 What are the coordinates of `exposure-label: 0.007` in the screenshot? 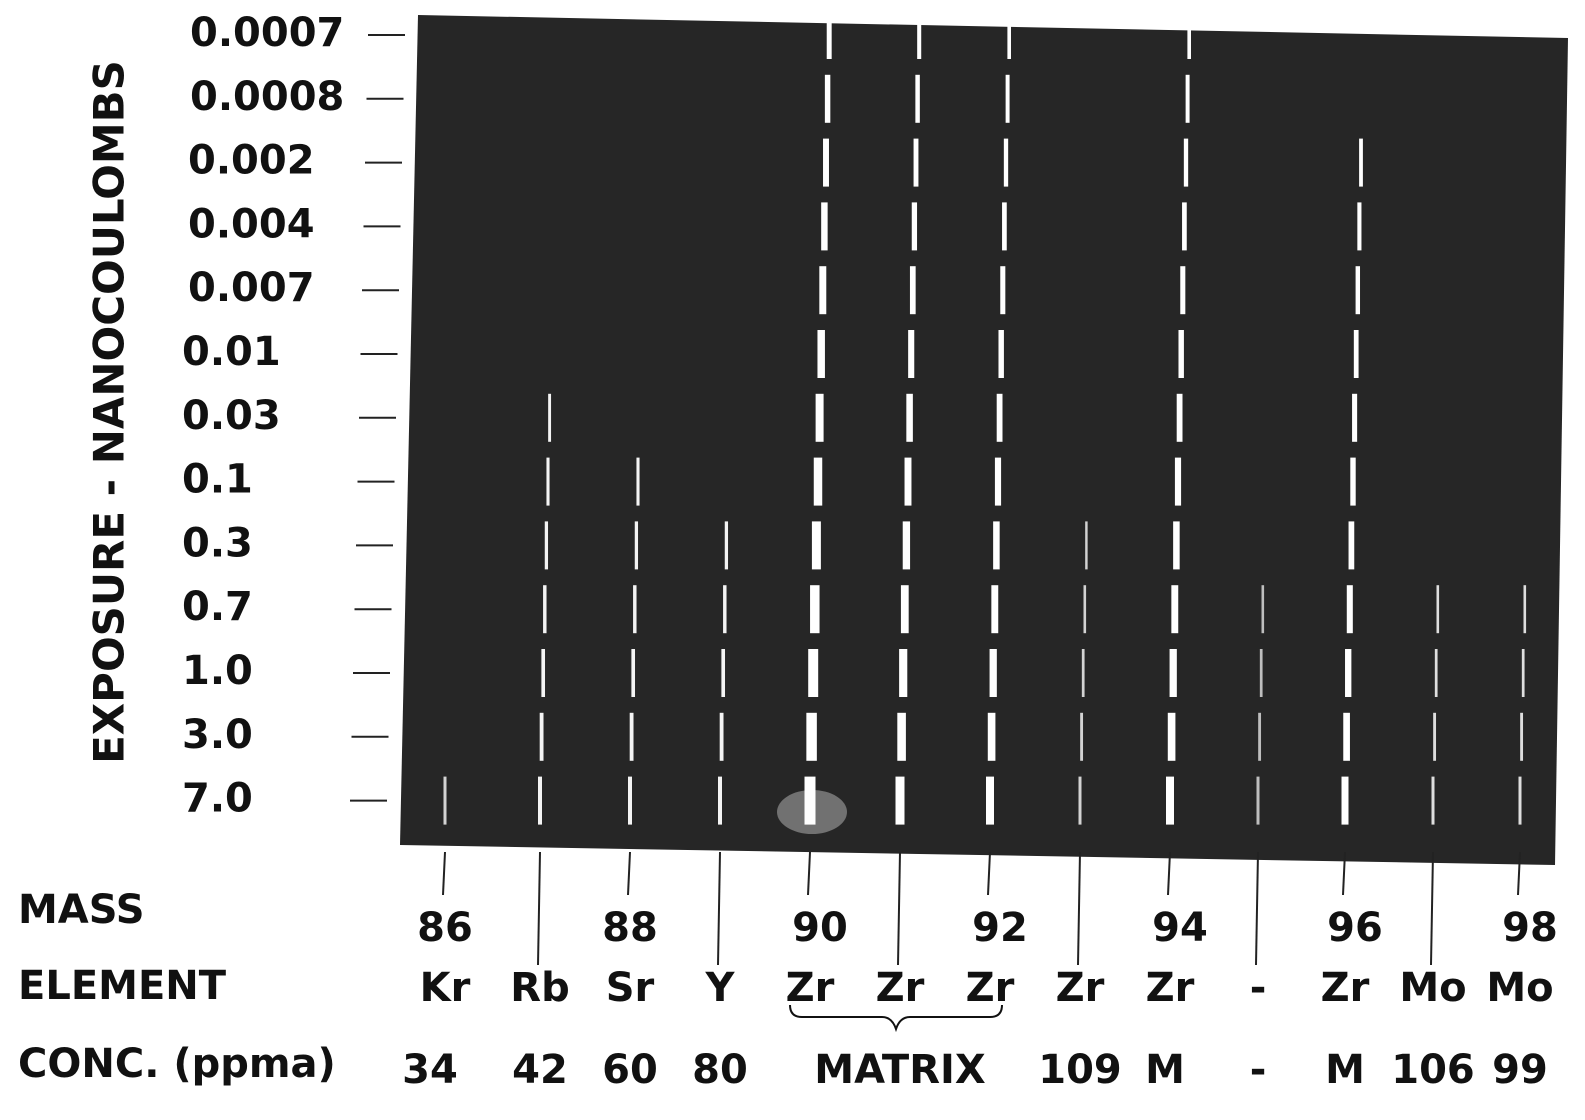 It's located at (251, 288).